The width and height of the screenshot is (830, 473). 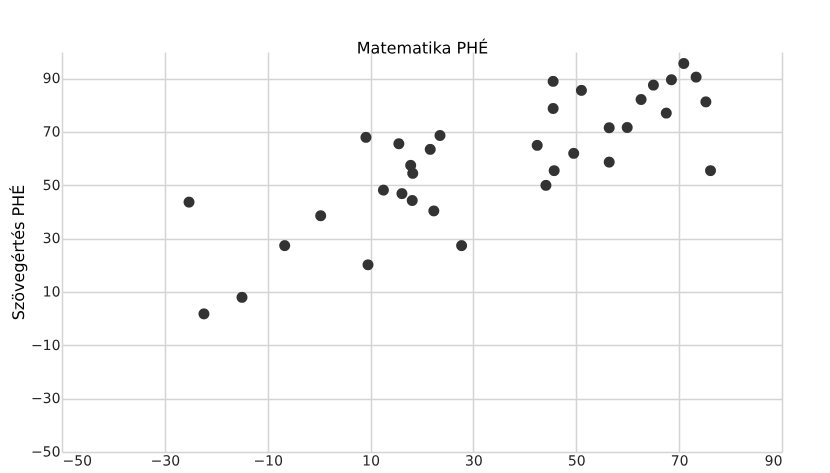 I want to click on x-axis-title: Matematika PHÉ, so click(x=422, y=48).